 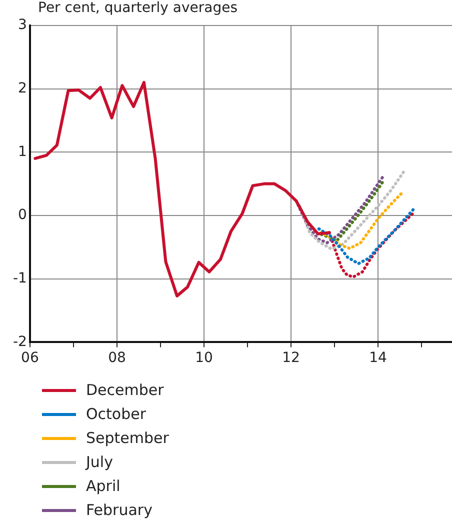 I want to click on chart-title: Per cent, quarterly averages, so click(x=138, y=8).